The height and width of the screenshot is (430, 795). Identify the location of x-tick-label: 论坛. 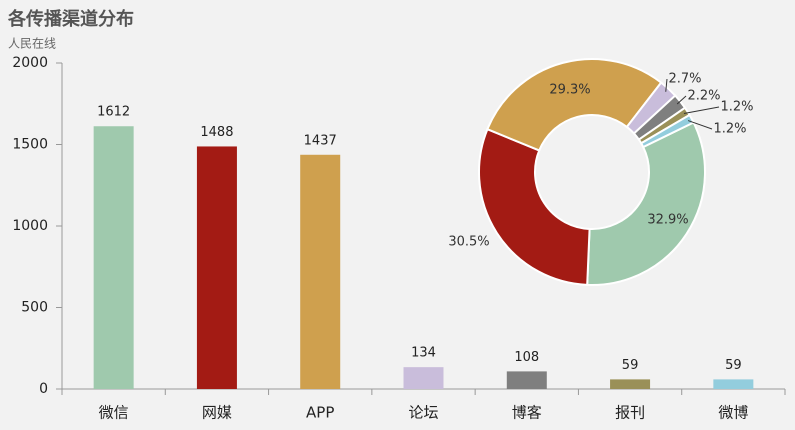
(423, 413).